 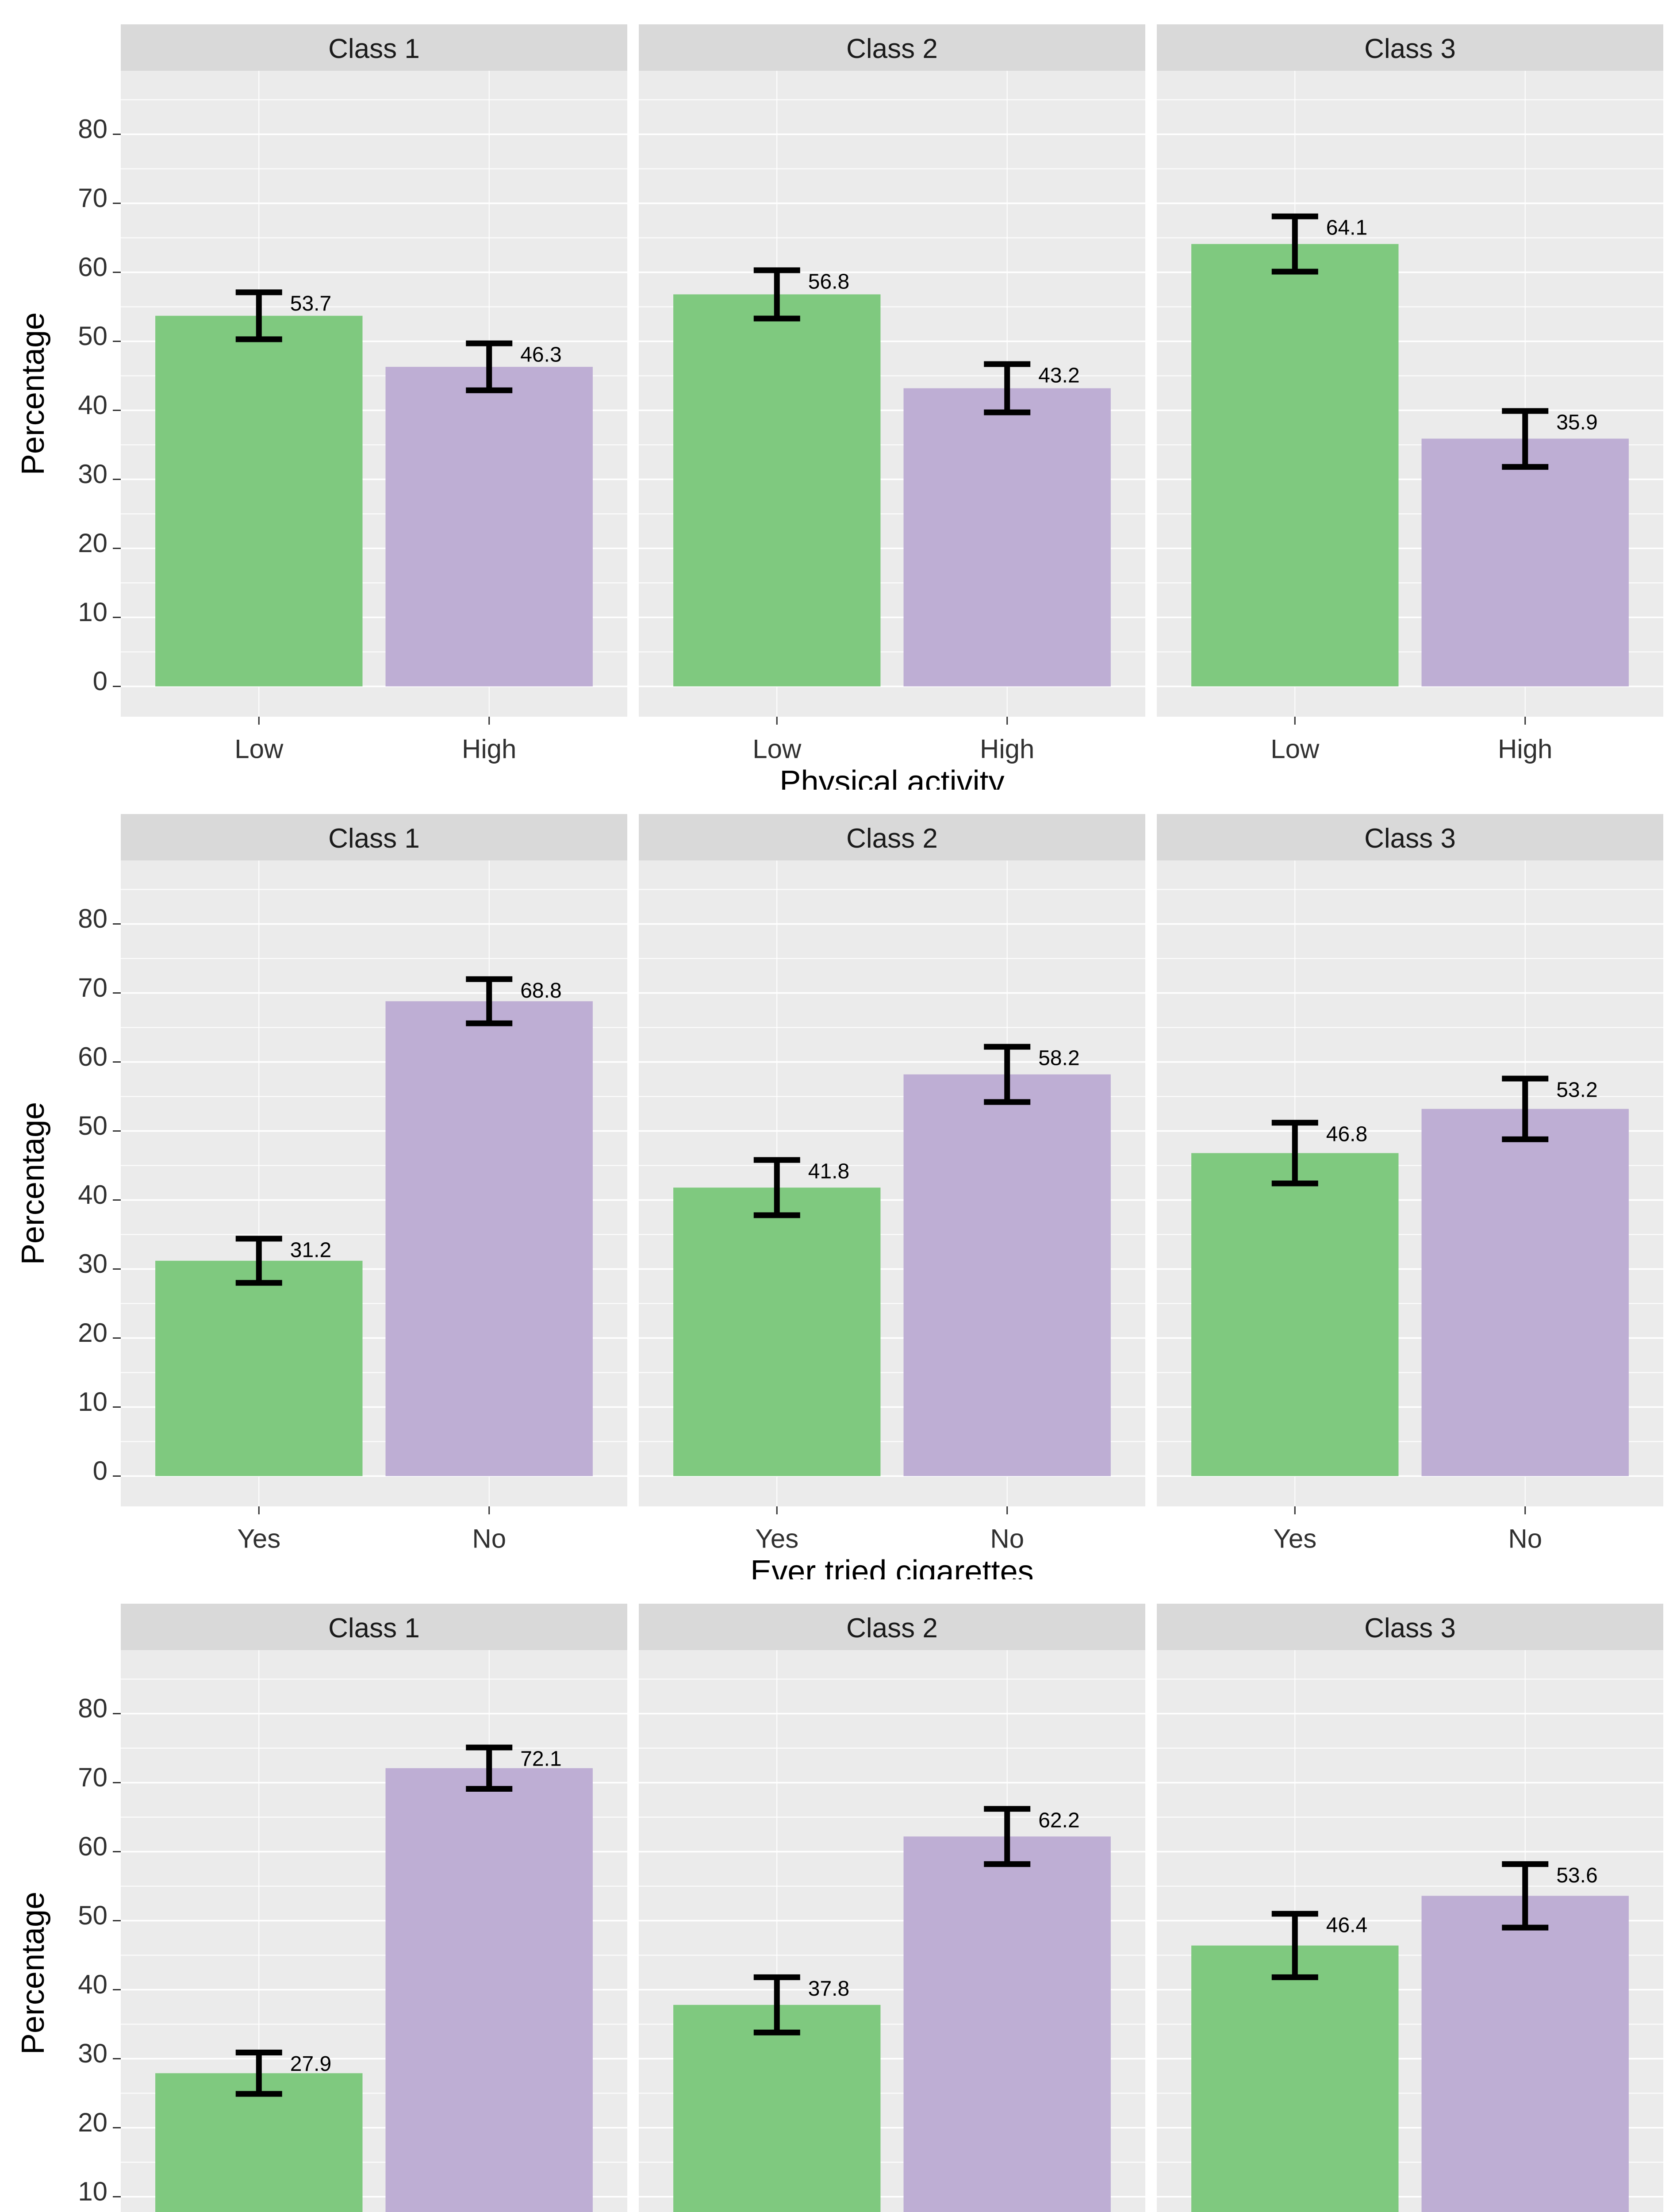 I want to click on bar-value-label: 53.2, so click(x=1577, y=1090).